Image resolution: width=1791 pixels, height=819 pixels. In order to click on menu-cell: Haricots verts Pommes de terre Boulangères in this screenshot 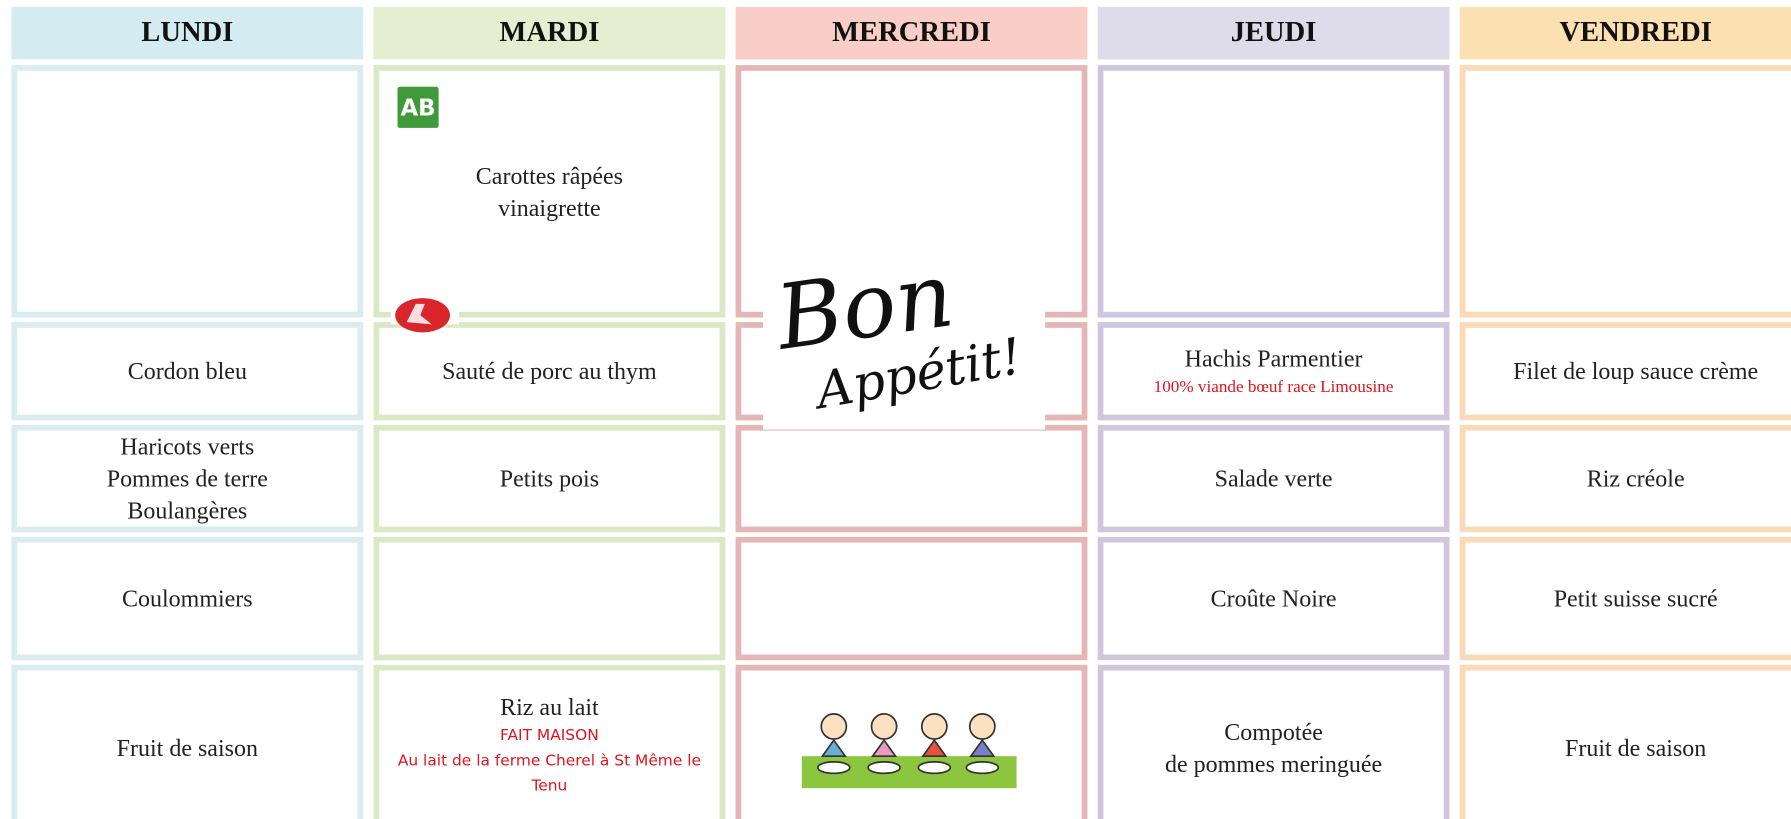, I will do `click(187, 478)`.